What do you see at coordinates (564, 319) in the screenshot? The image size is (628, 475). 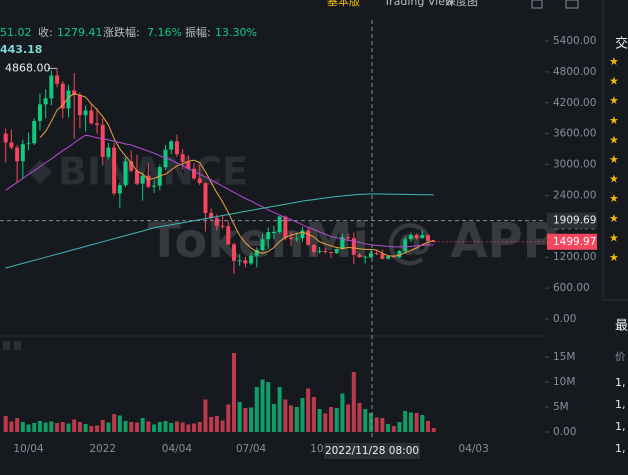 I see `y-tick-label: 0.00` at bounding box center [564, 319].